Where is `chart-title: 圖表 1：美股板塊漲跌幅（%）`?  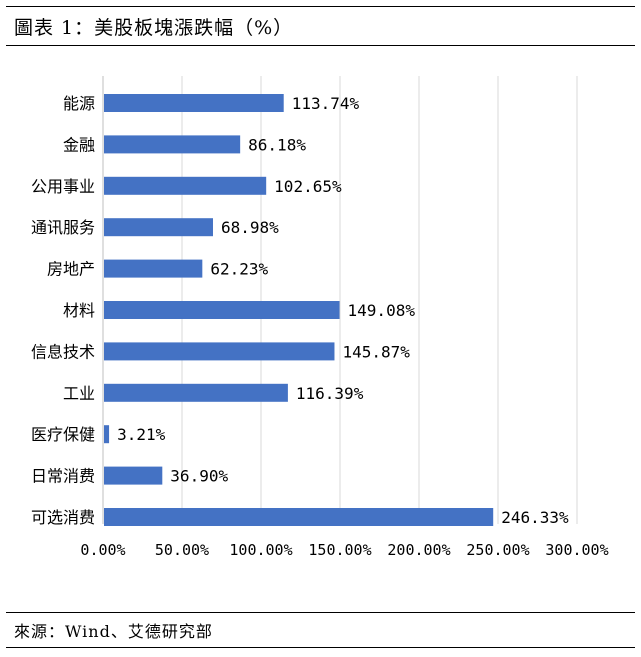
chart-title: 圖表 1：美股板塊漲跌幅（%） is located at coordinates (154, 27).